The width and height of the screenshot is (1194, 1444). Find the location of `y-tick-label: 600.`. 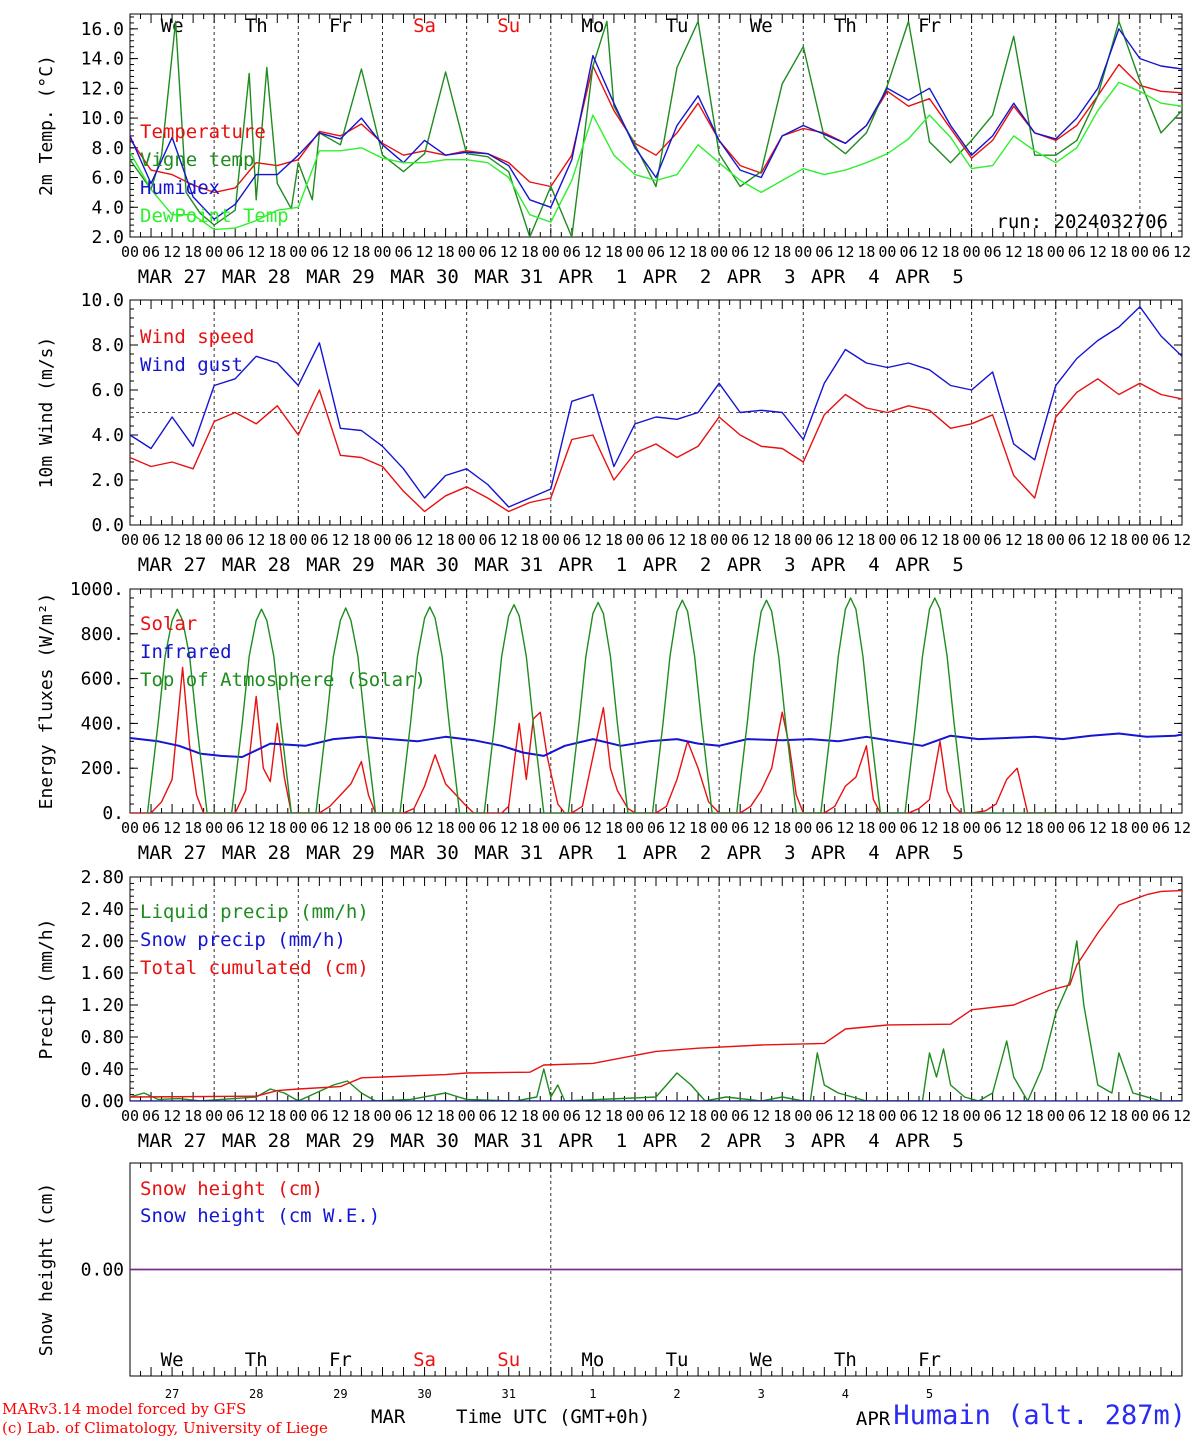

y-tick-label: 600. is located at coordinates (102, 679).